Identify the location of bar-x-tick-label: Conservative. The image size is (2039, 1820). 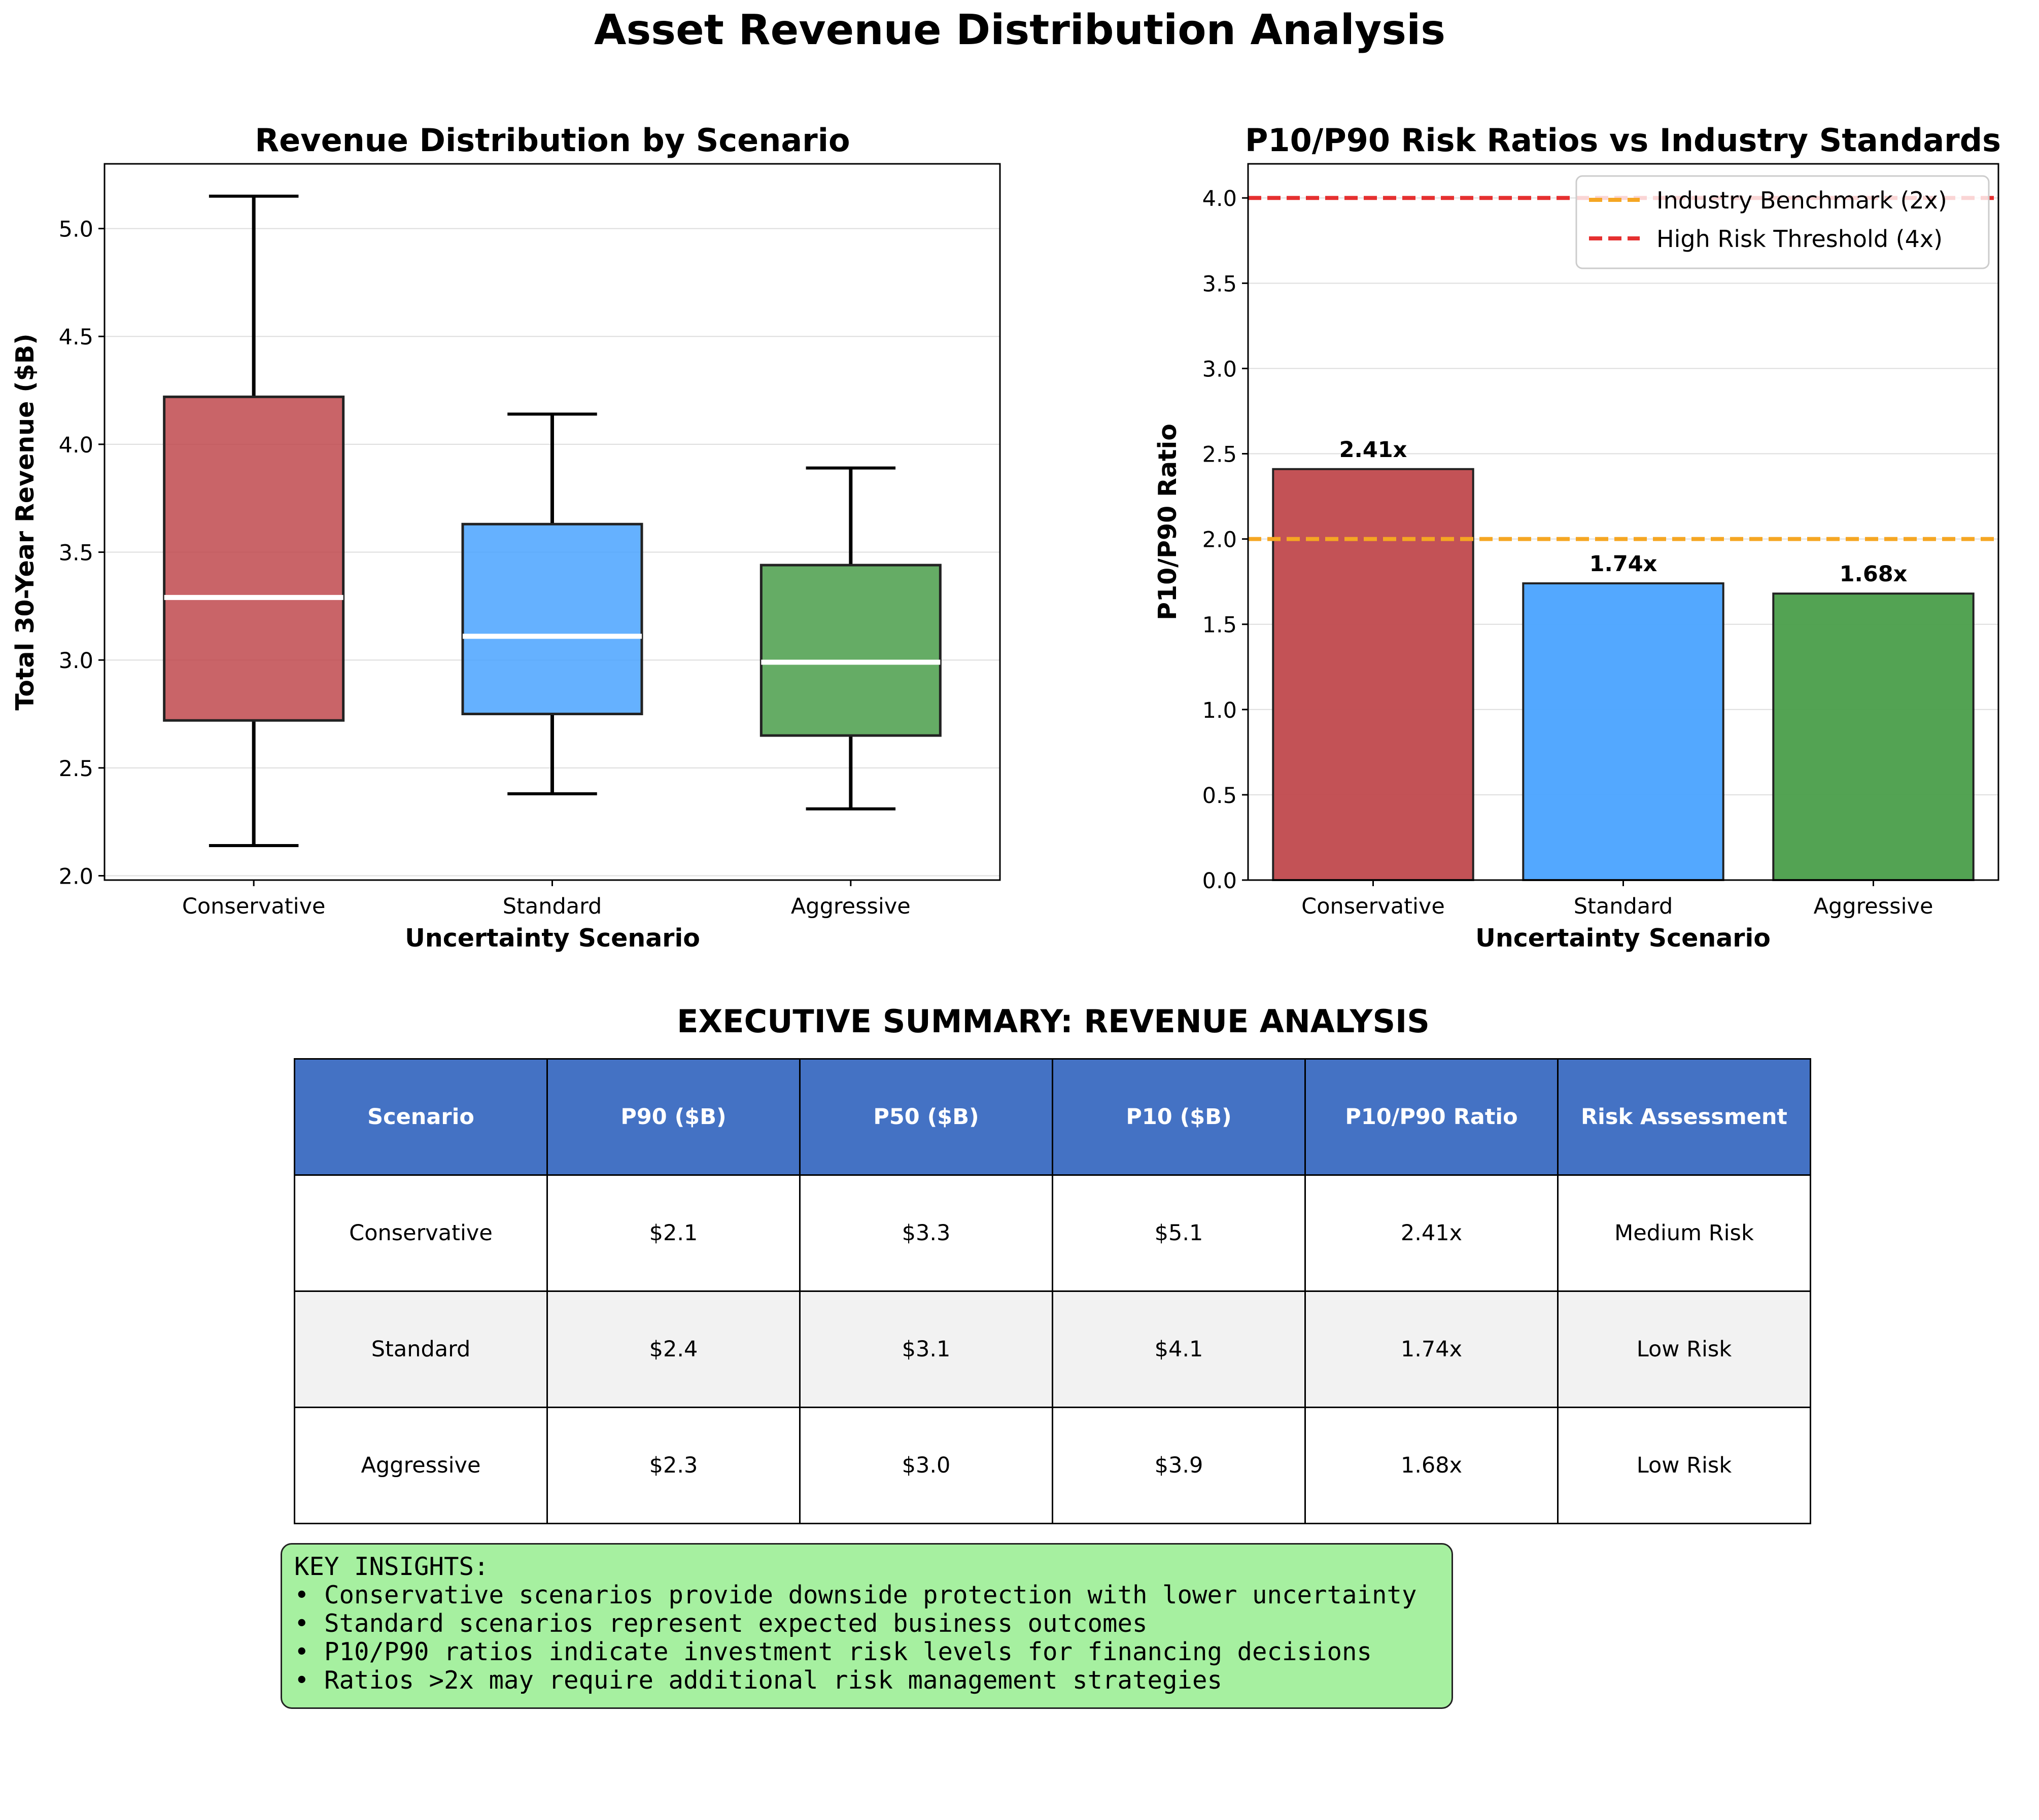
(1373, 907).